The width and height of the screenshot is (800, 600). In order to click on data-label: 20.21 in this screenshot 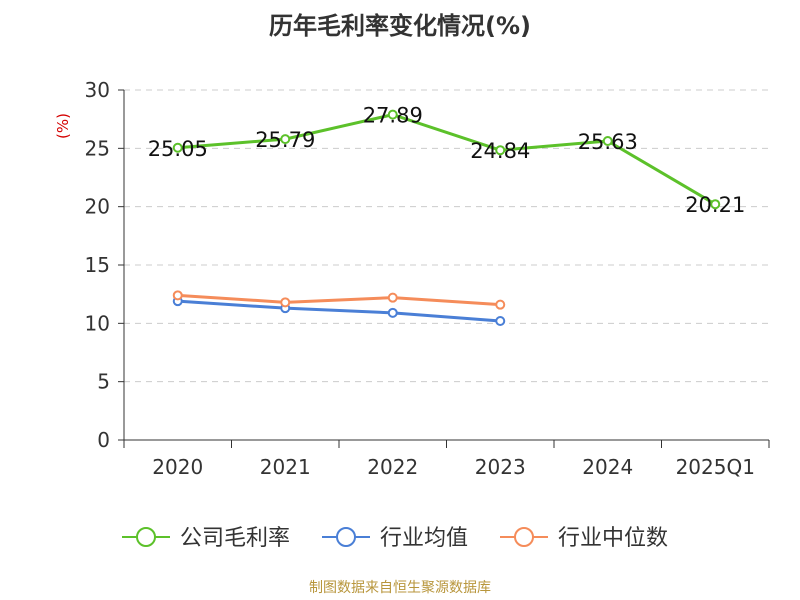, I will do `click(715, 205)`.